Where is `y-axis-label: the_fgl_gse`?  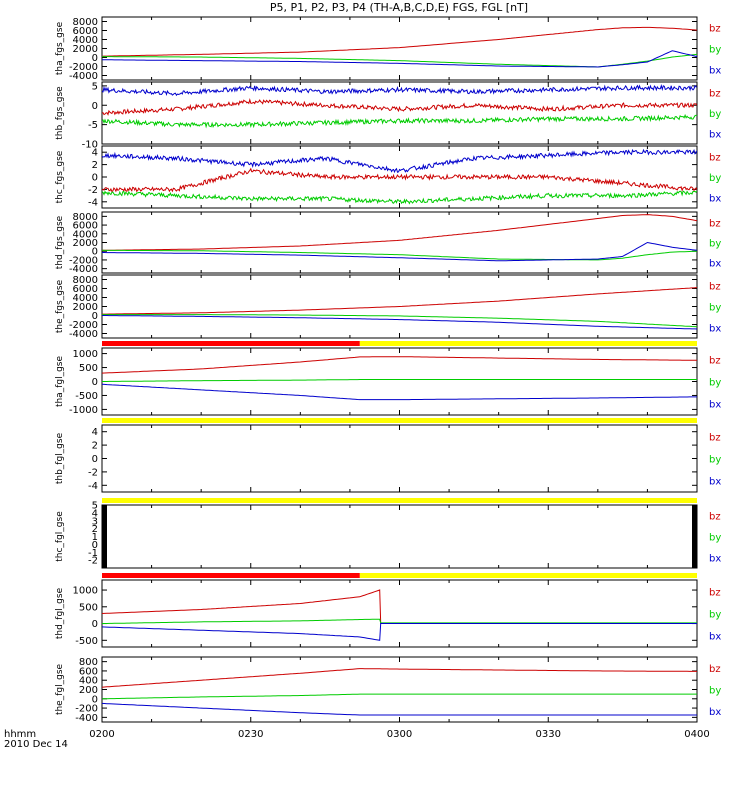 y-axis-label: the_fgl_gse is located at coordinates (60, 689).